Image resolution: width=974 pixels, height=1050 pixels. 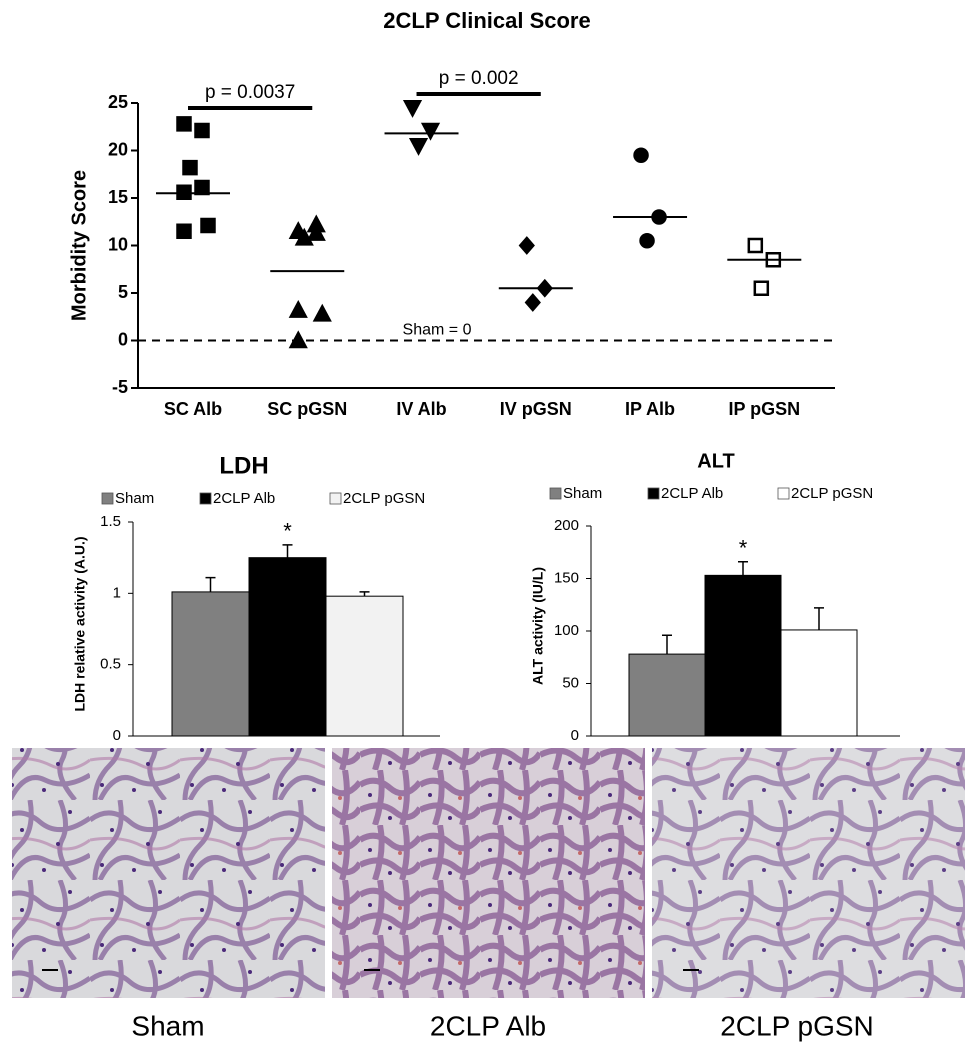 I want to click on y-tick-label: 200, so click(x=566, y=525).